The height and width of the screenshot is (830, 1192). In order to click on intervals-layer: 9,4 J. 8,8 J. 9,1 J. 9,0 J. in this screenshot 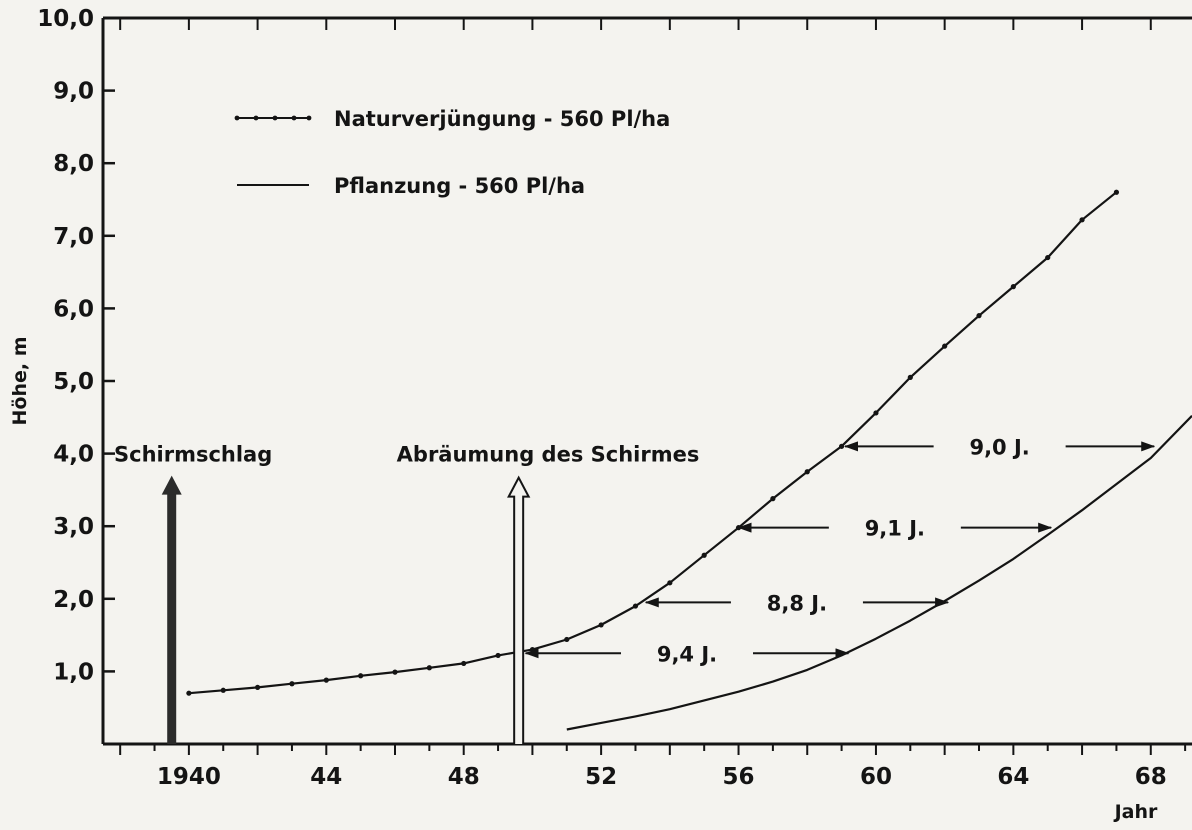, I will do `click(840, 550)`.